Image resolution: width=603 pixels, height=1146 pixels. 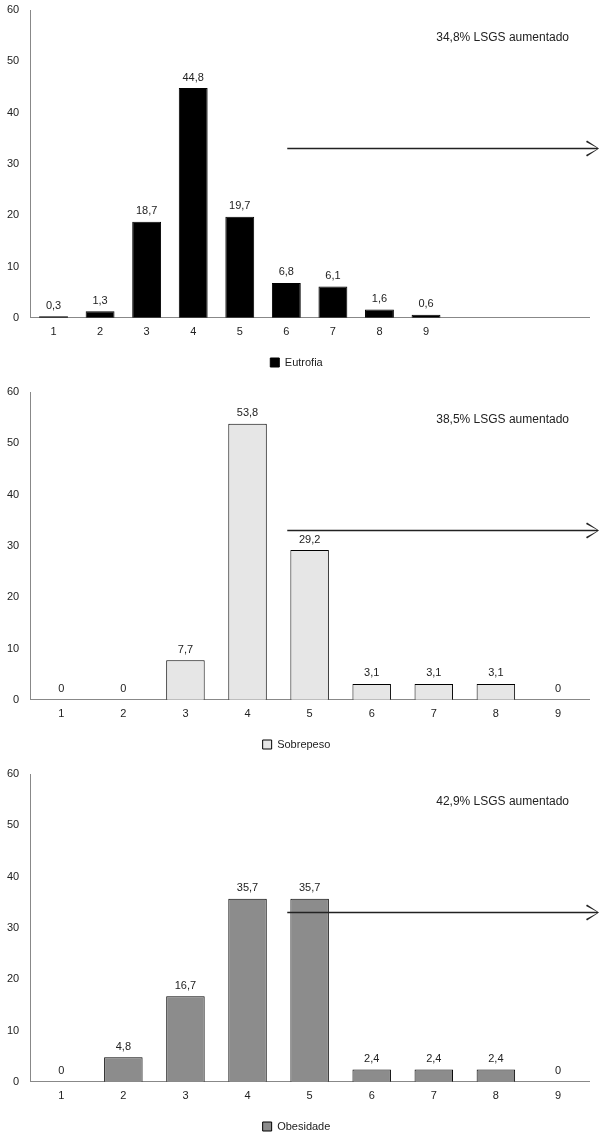 I want to click on data-label: 1,6, so click(x=379, y=298).